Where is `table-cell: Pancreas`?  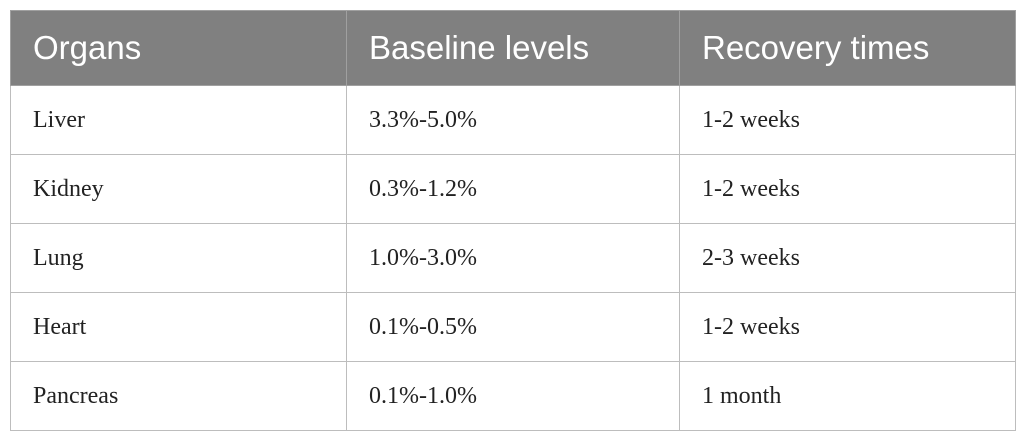 table-cell: Pancreas is located at coordinates (178, 396).